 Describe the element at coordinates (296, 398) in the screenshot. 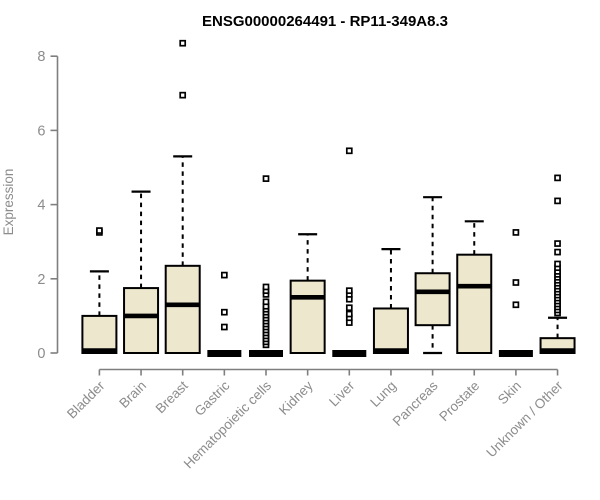

I see `x-tick-label: Kidney` at that location.